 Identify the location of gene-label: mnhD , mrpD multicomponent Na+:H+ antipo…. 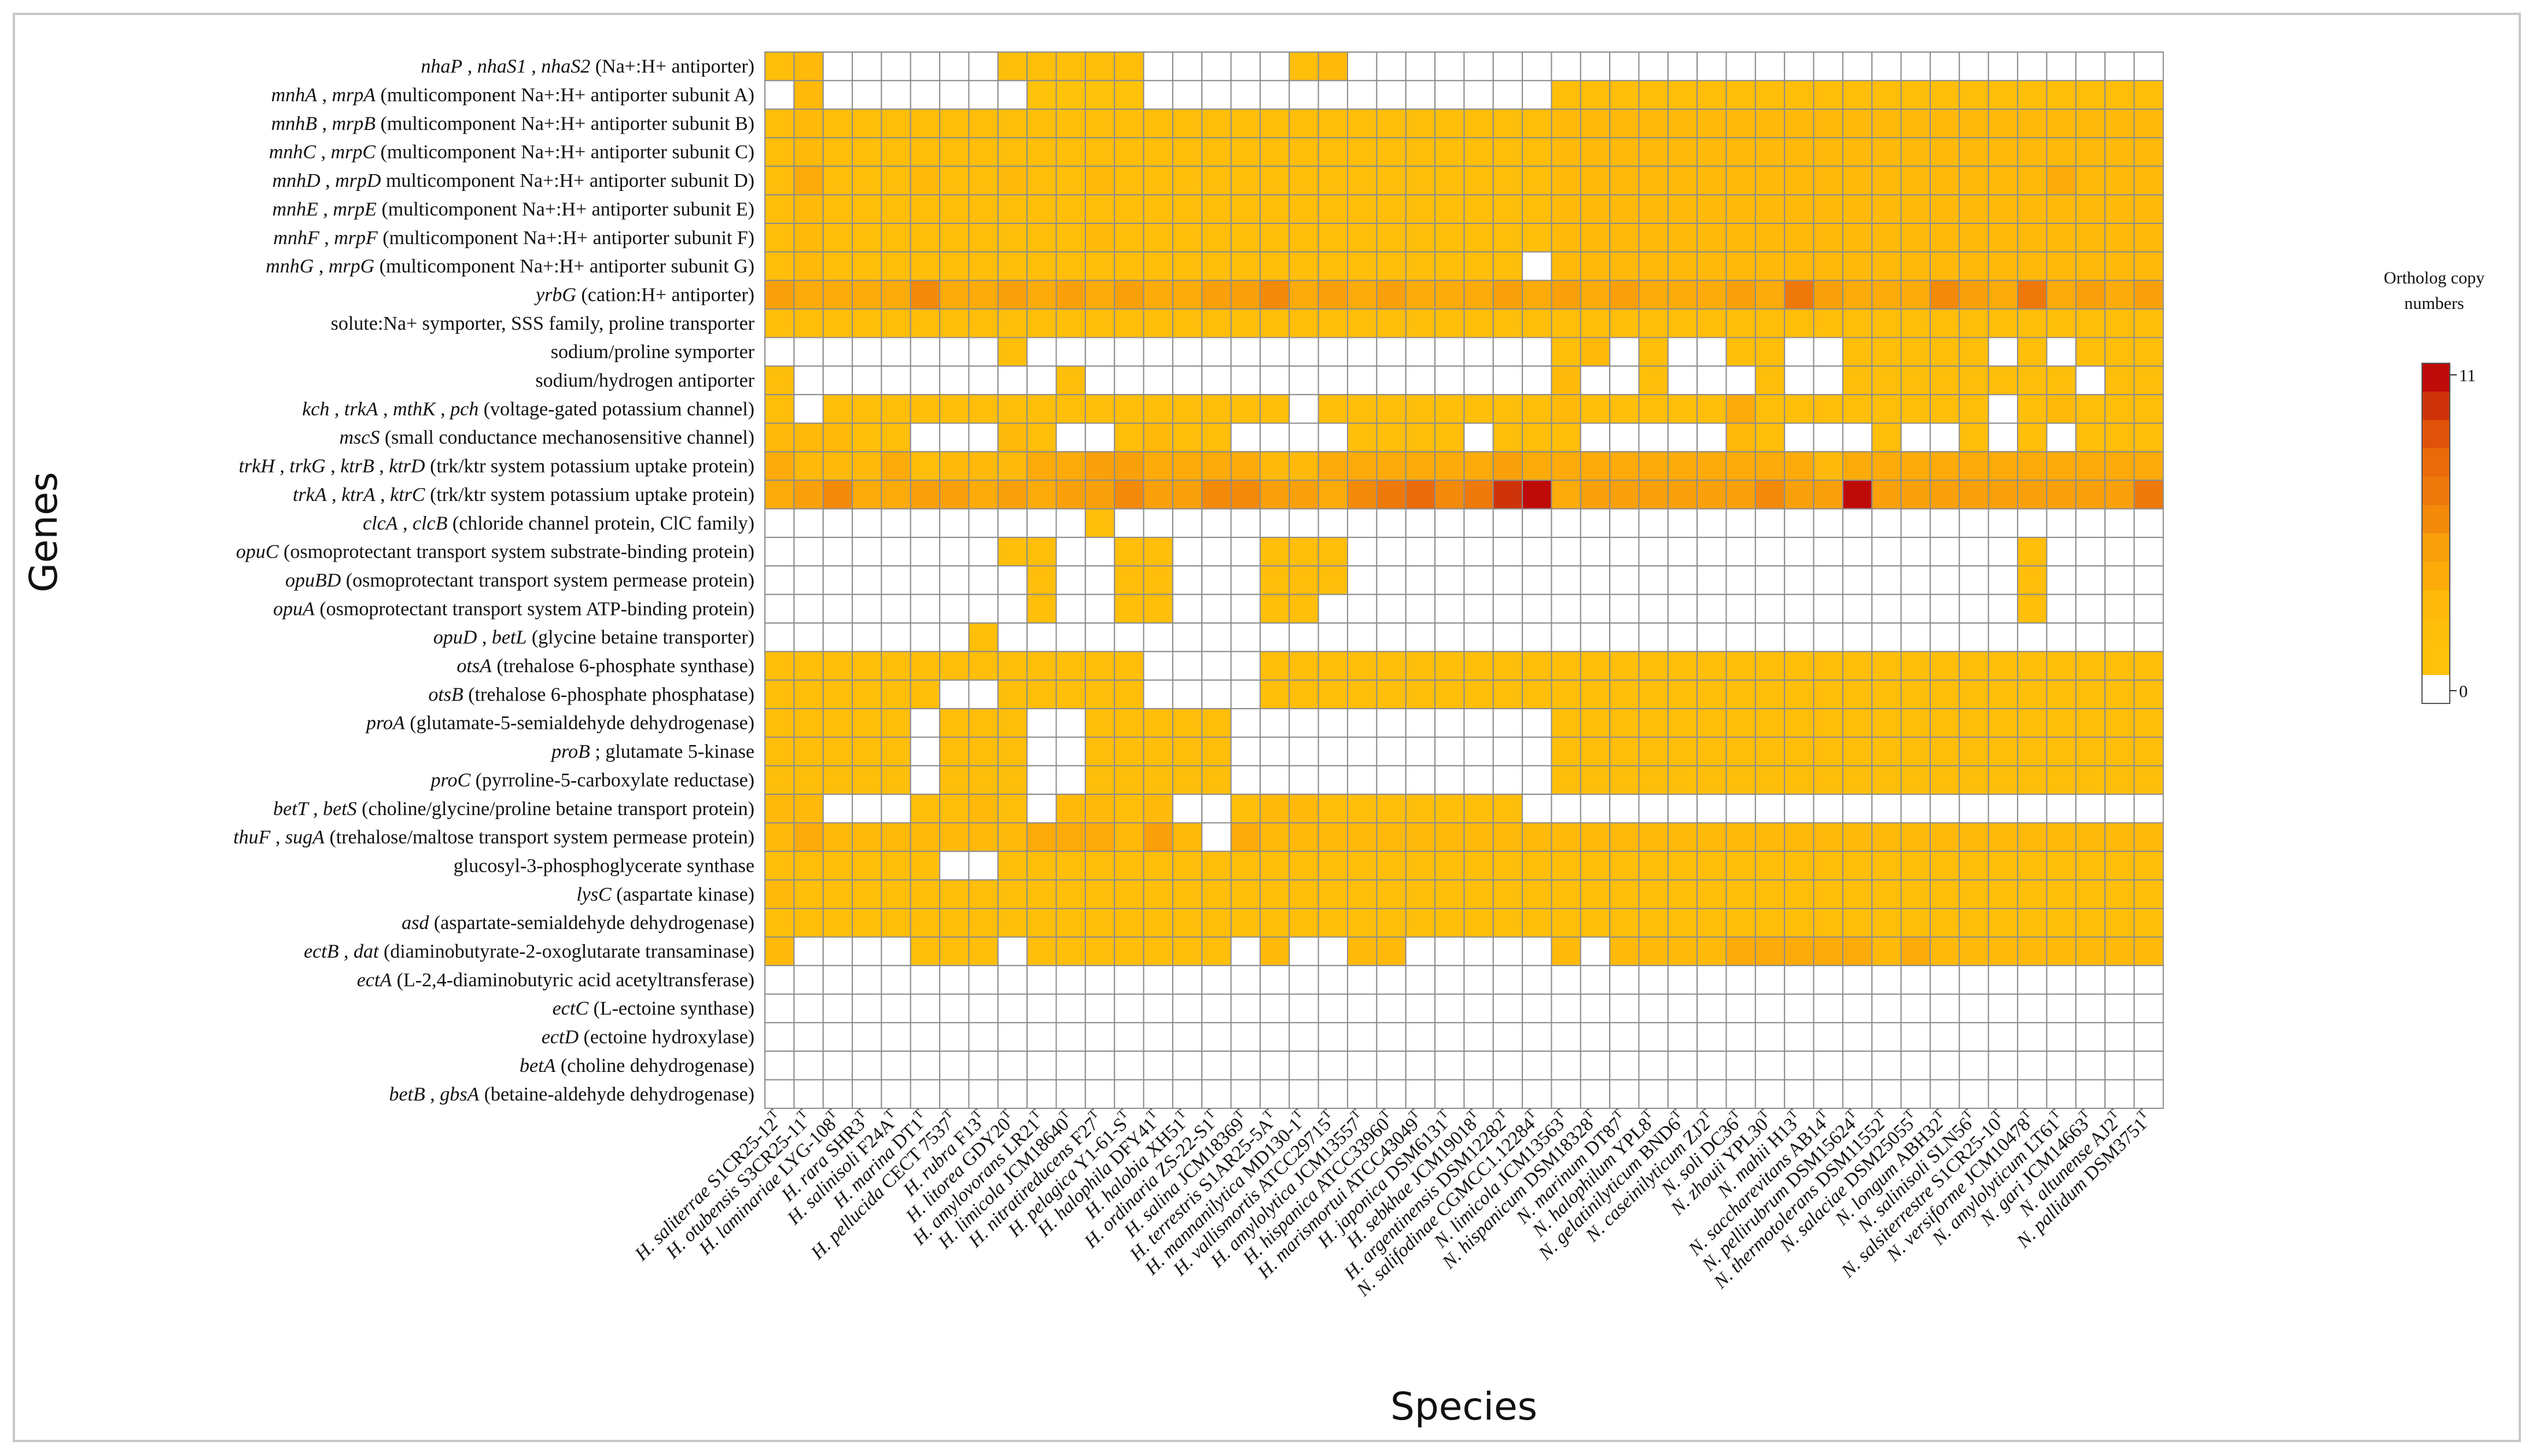
(513, 180).